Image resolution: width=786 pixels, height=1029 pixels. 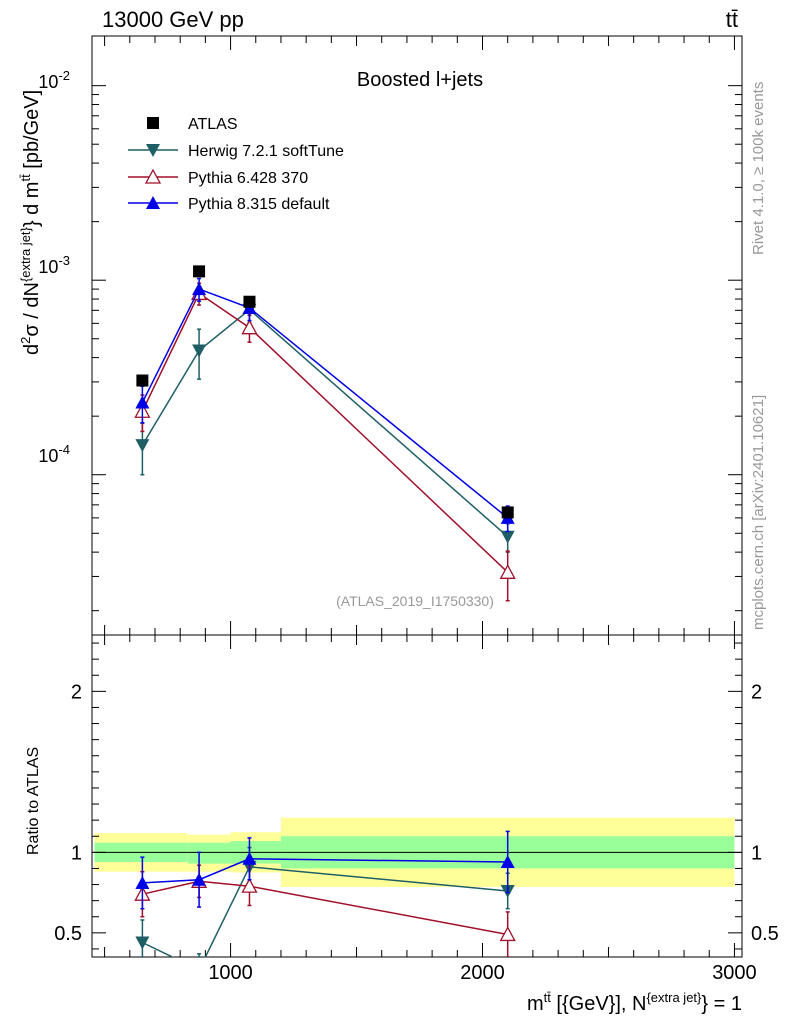 I want to click on ratio-series-layer, so click(x=325, y=893).